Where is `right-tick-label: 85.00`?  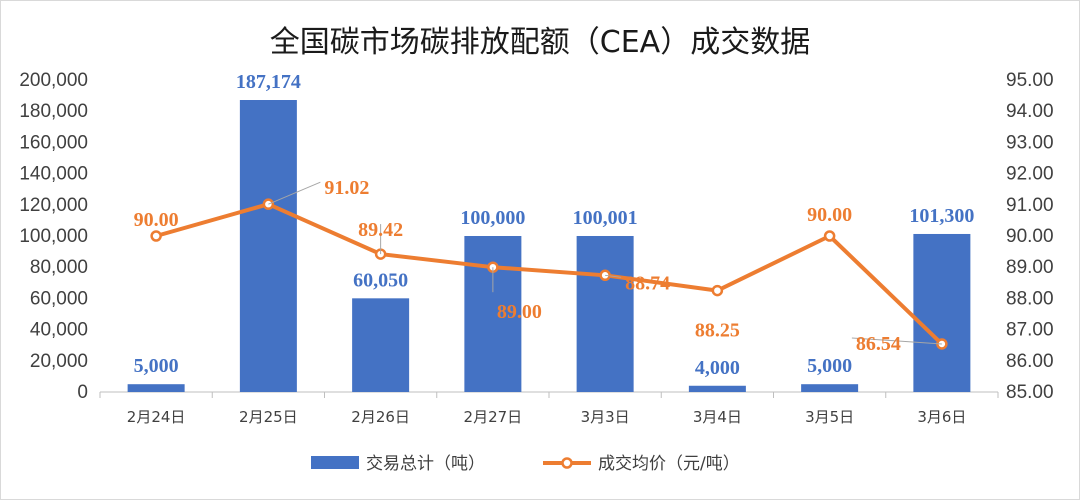 right-tick-label: 85.00 is located at coordinates (1030, 392).